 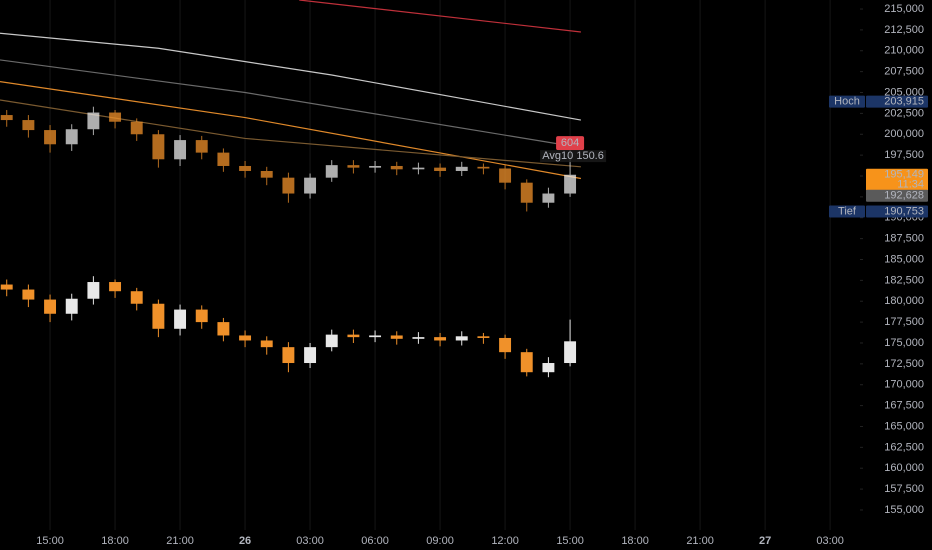 I want to click on y-tick-label: 210,000, so click(x=904, y=51).